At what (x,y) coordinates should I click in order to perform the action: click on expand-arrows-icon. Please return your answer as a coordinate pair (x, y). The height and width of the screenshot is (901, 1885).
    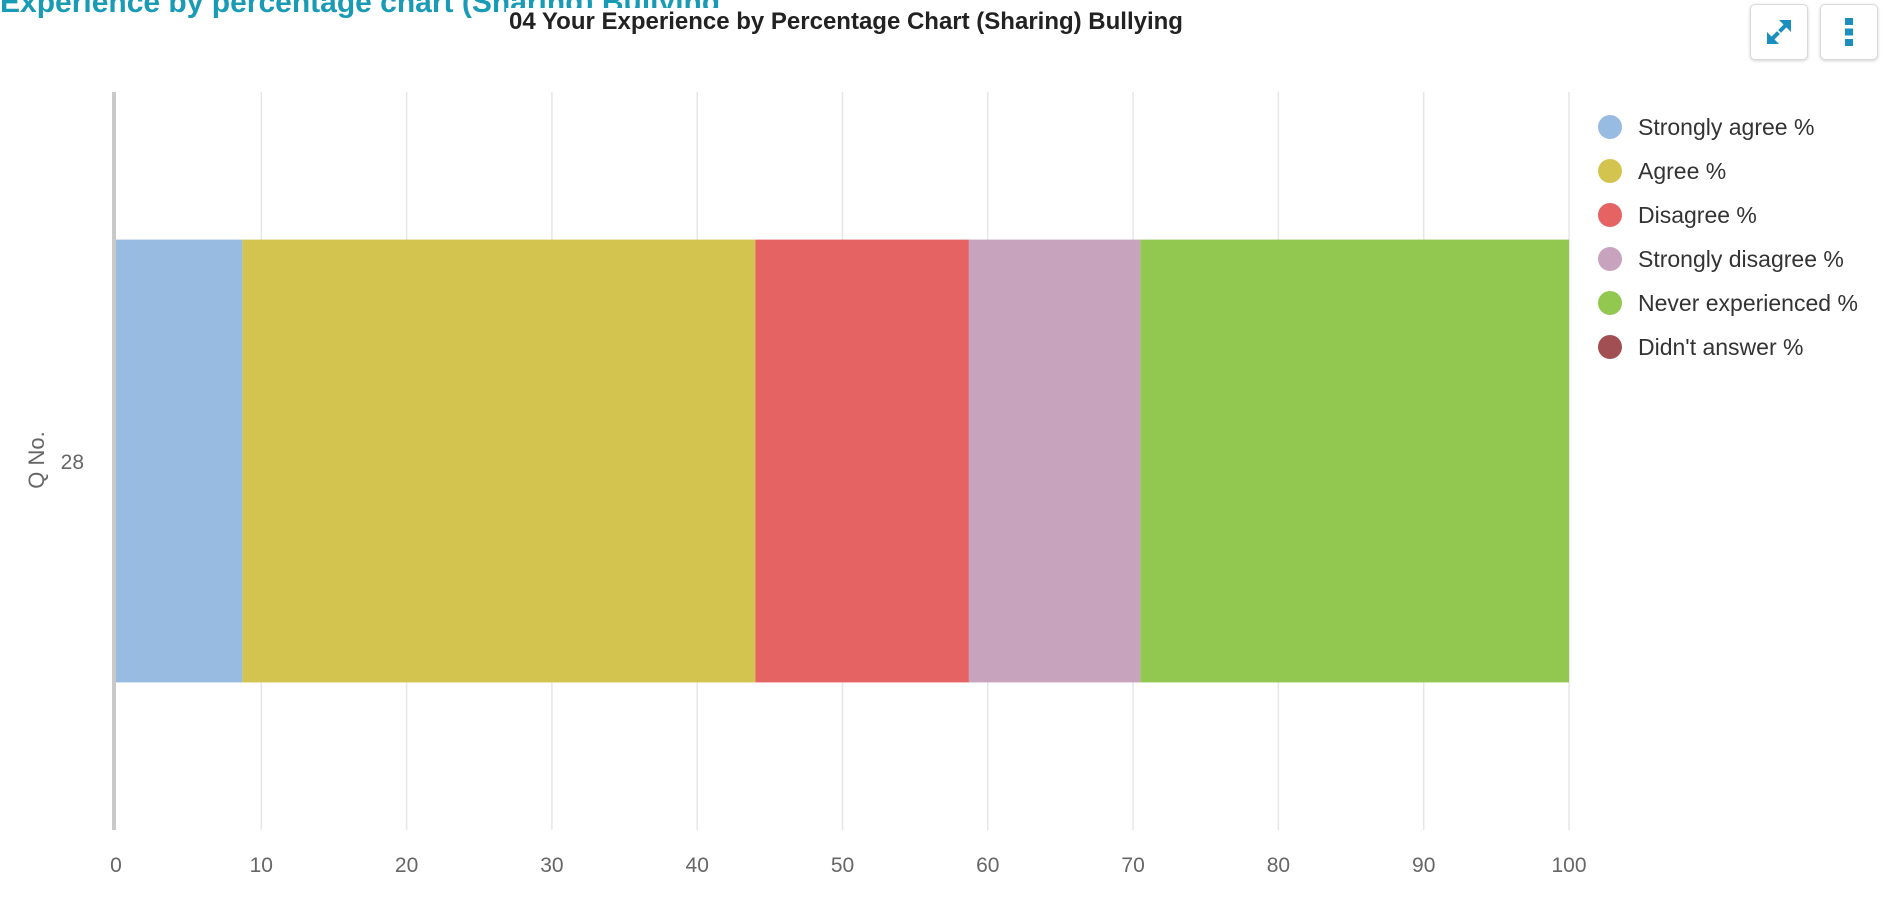
    Looking at the image, I should click on (1779, 32).